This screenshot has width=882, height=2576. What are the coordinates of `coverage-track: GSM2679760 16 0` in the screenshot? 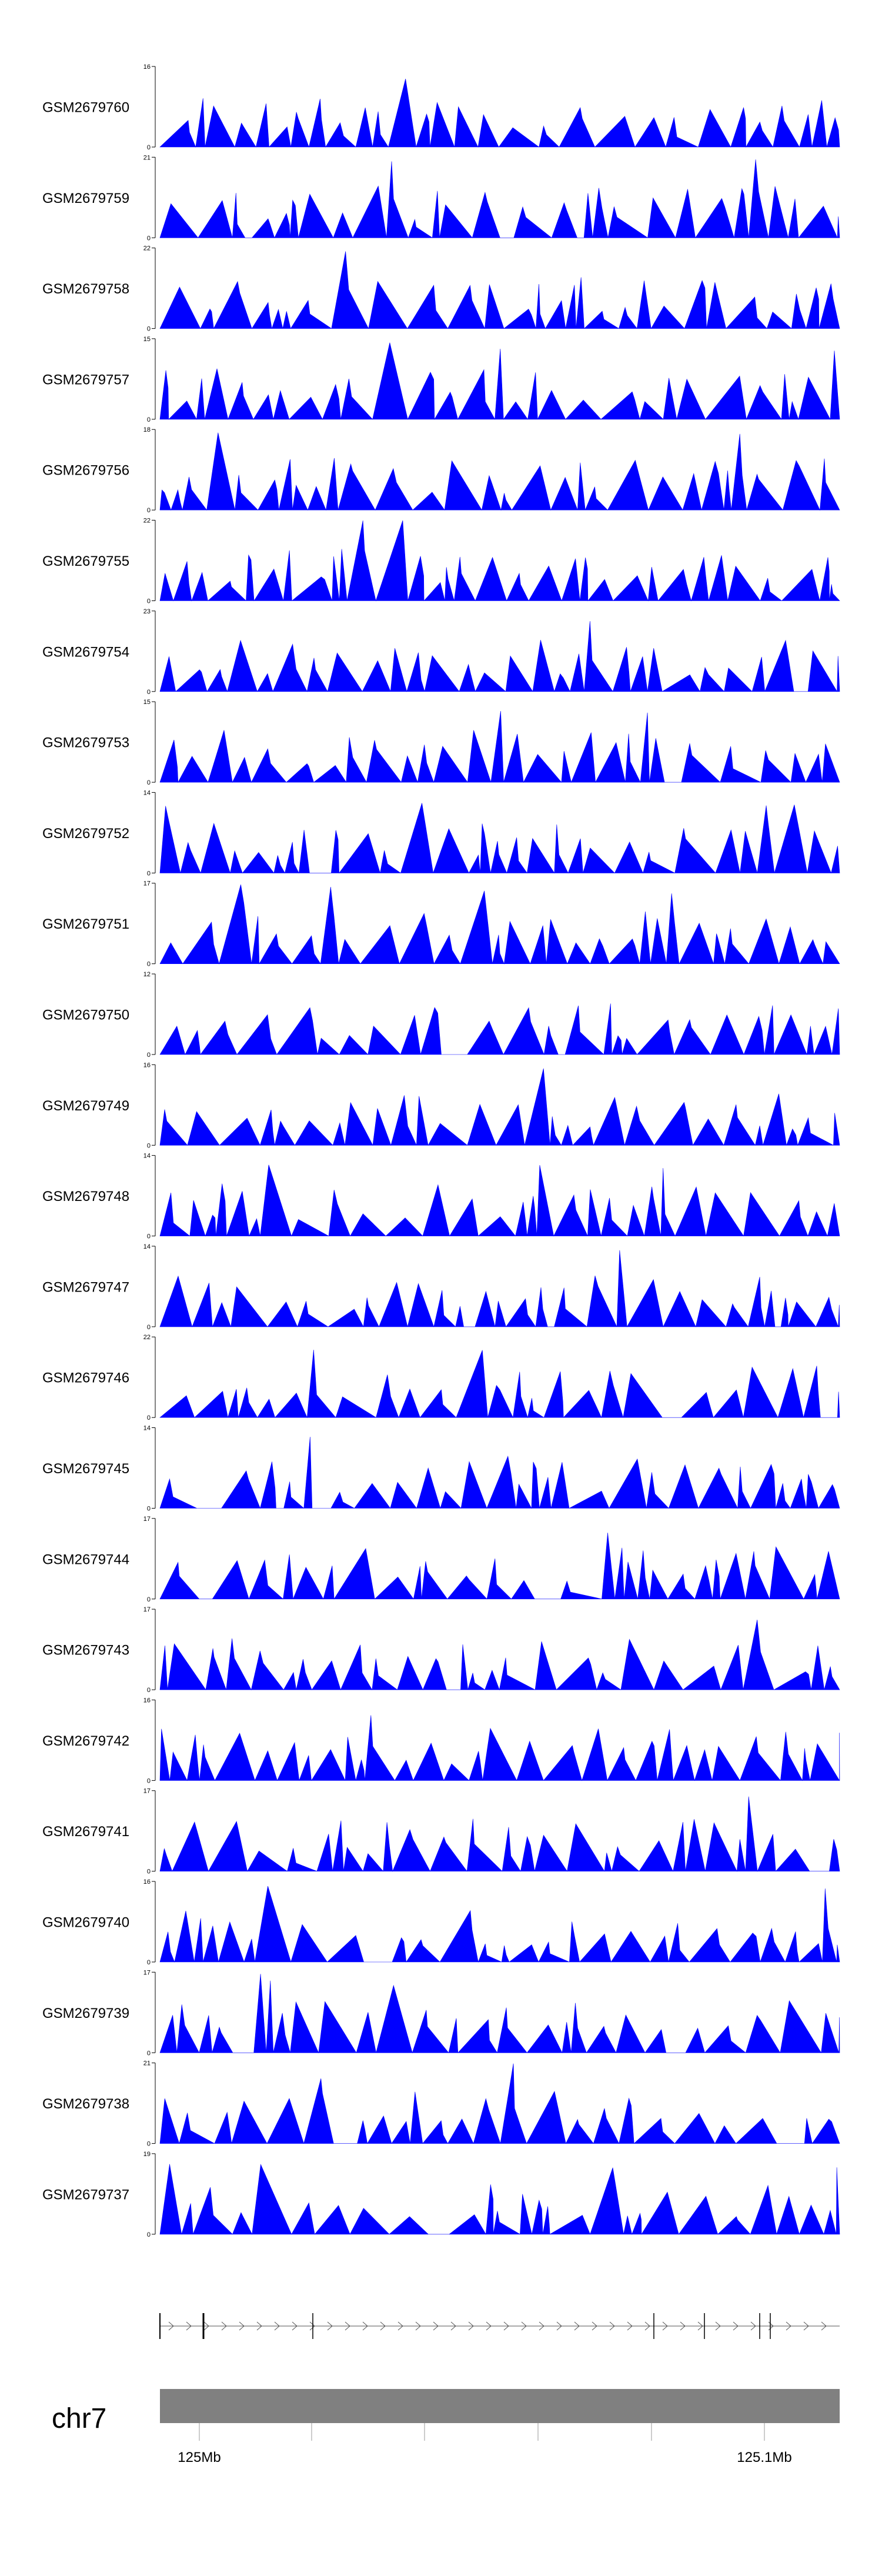 It's located at (441, 107).